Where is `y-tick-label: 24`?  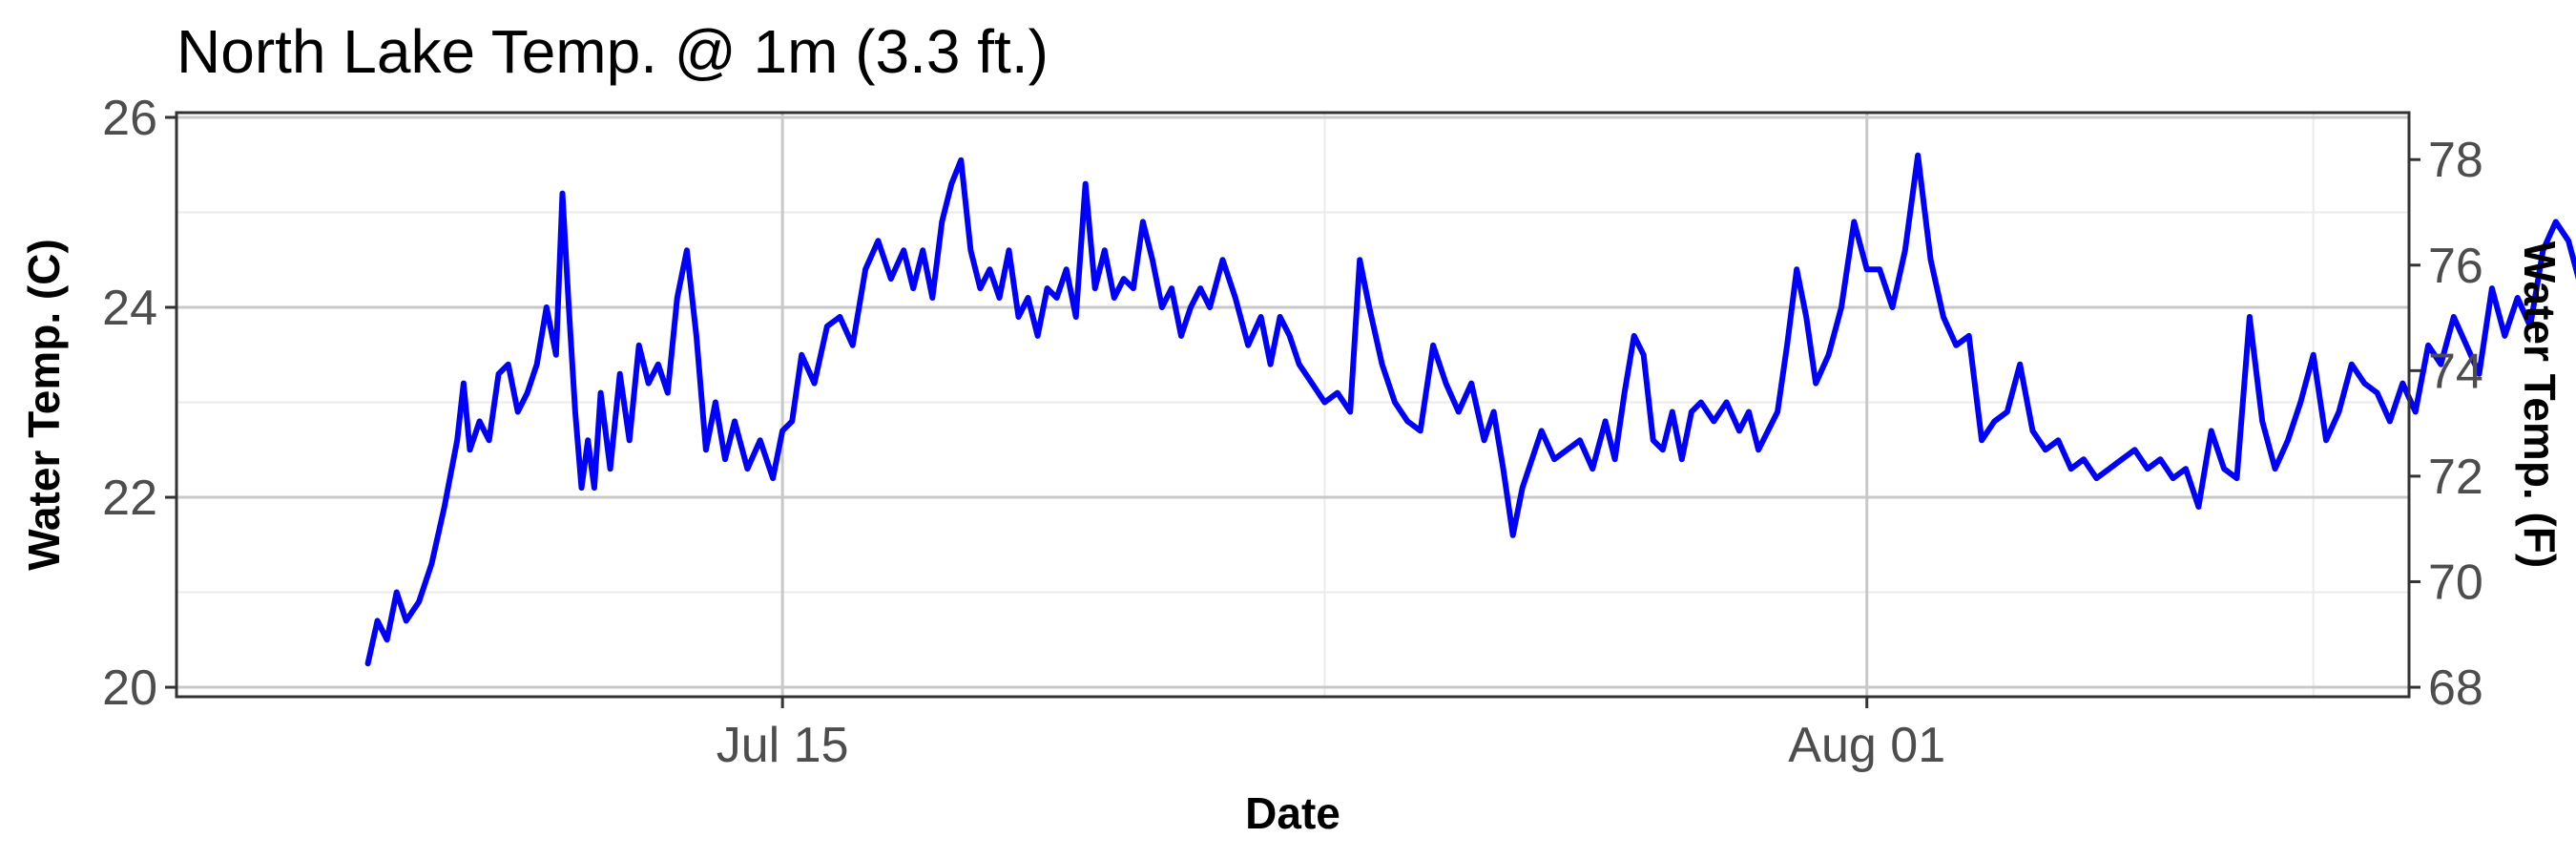 y-tick-label: 24 is located at coordinates (129, 308).